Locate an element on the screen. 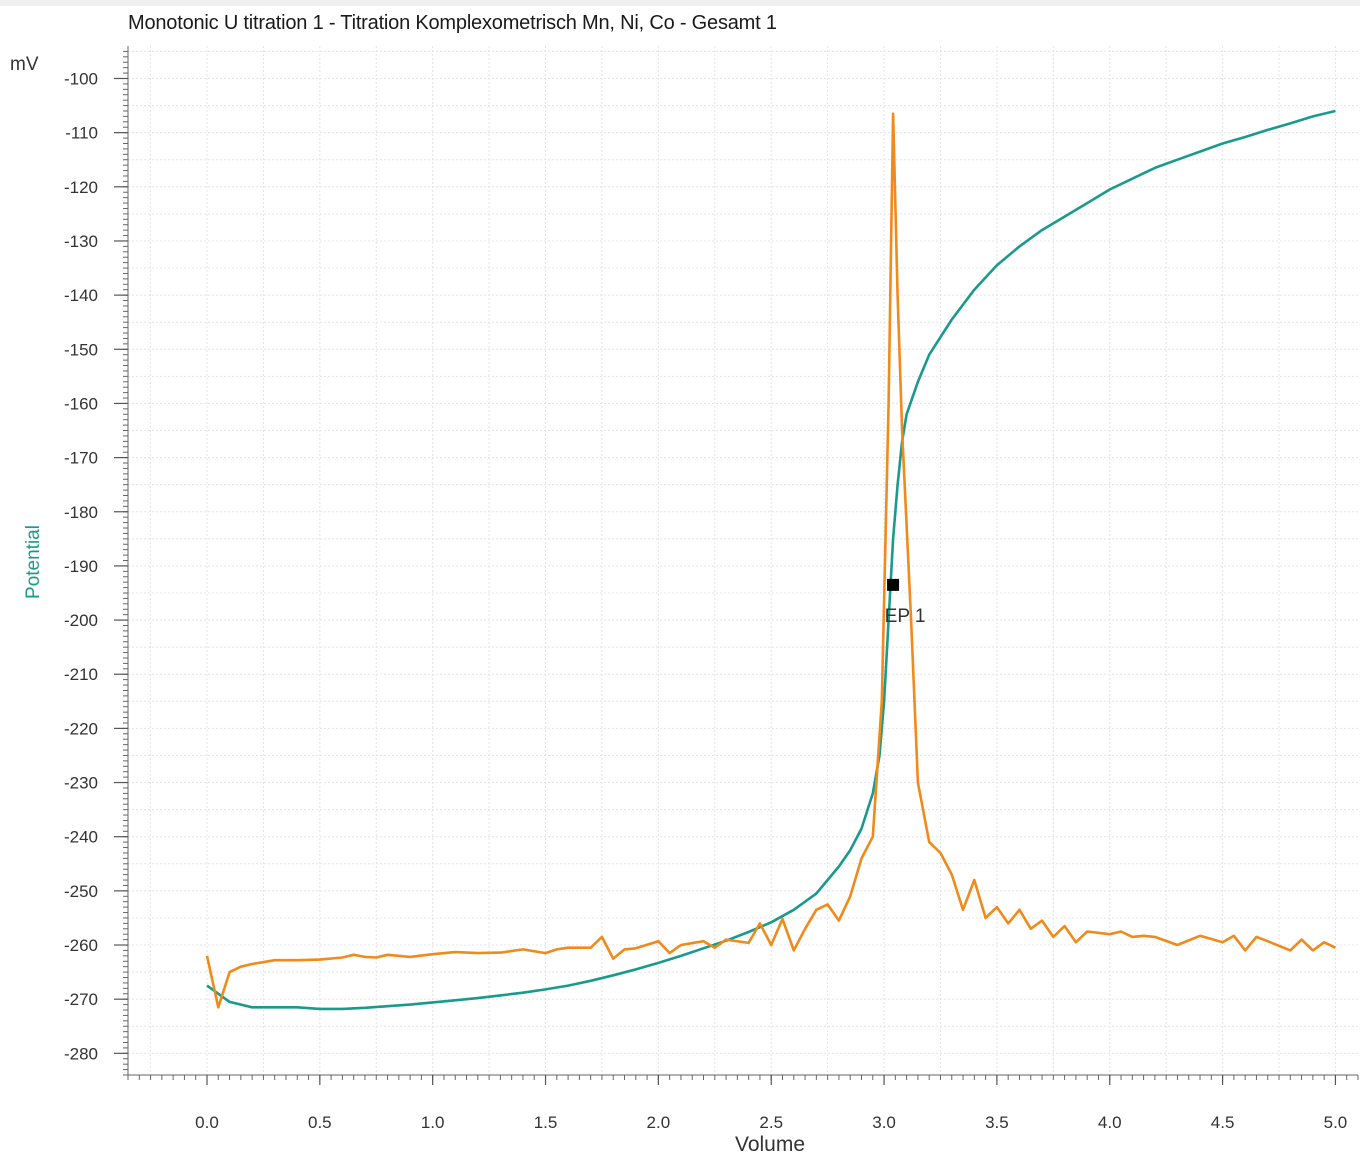 The height and width of the screenshot is (1157, 1360). y-tick-label: -210 is located at coordinates (81, 674).